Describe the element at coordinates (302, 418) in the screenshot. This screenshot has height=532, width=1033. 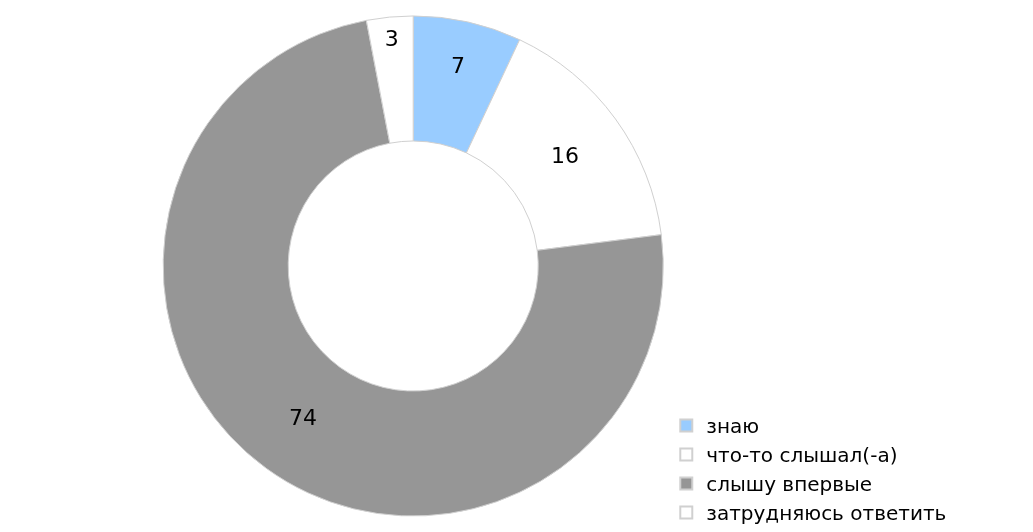
I see `data-label: 74` at that location.